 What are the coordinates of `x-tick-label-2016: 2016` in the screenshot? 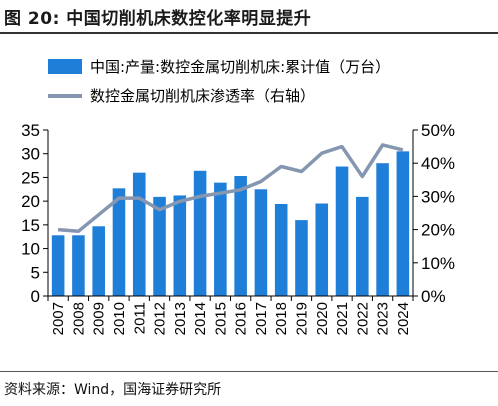 It's located at (241, 318).